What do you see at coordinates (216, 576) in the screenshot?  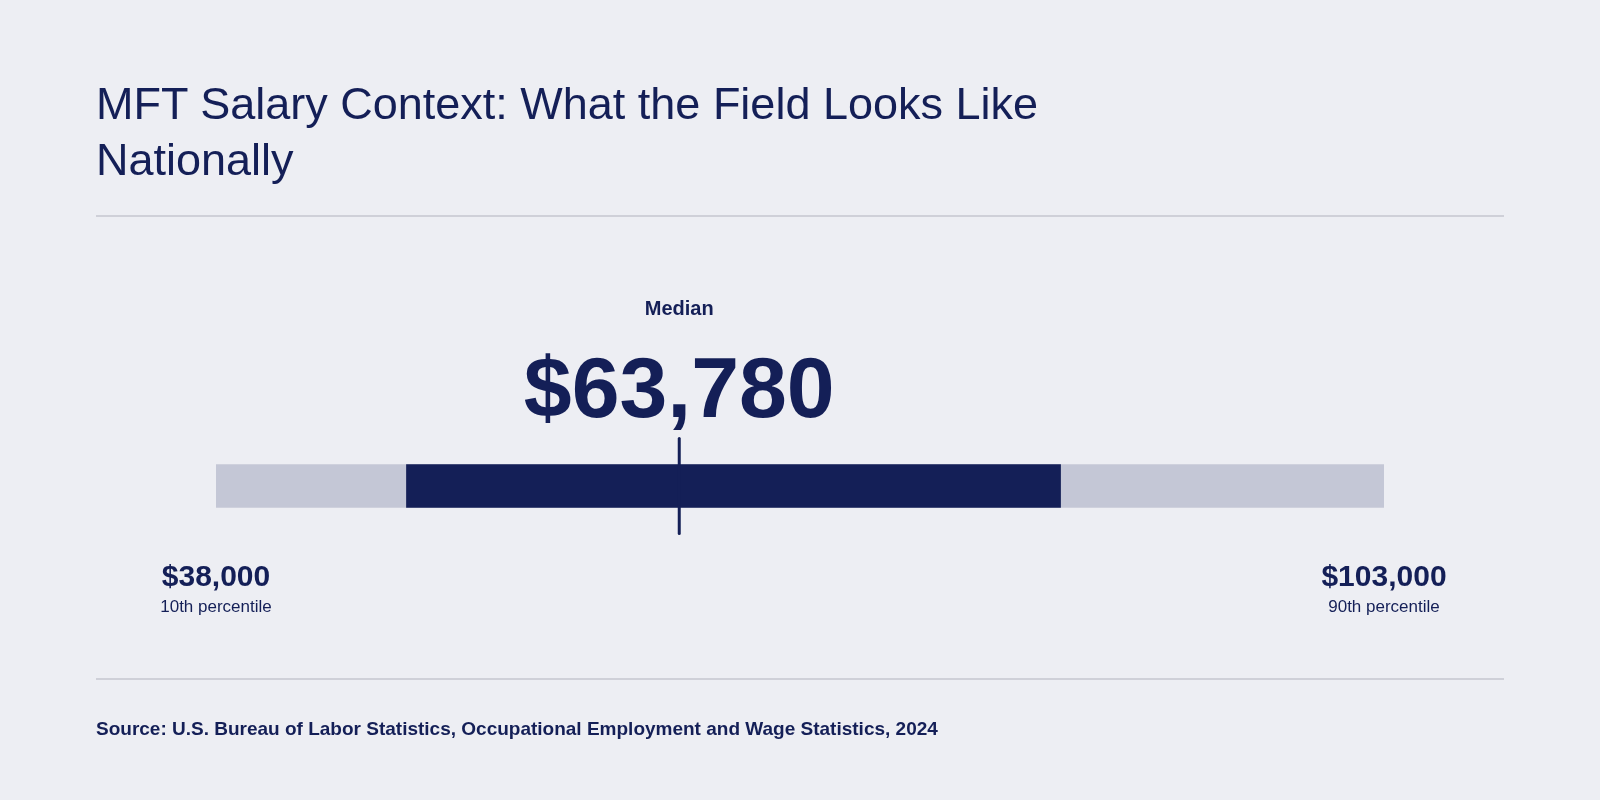 I see `x-tick-label: $38,000` at bounding box center [216, 576].